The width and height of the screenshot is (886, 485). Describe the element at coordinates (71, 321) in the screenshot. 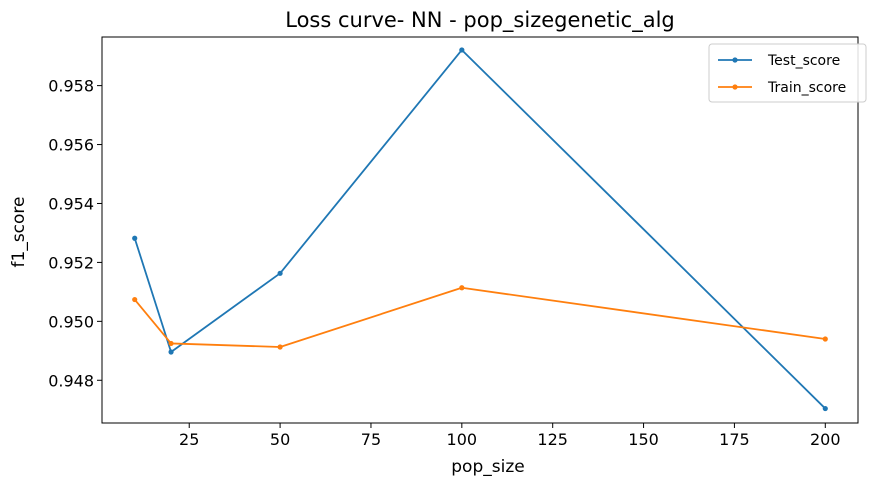

I see `y-tick-label: 0.950` at that location.